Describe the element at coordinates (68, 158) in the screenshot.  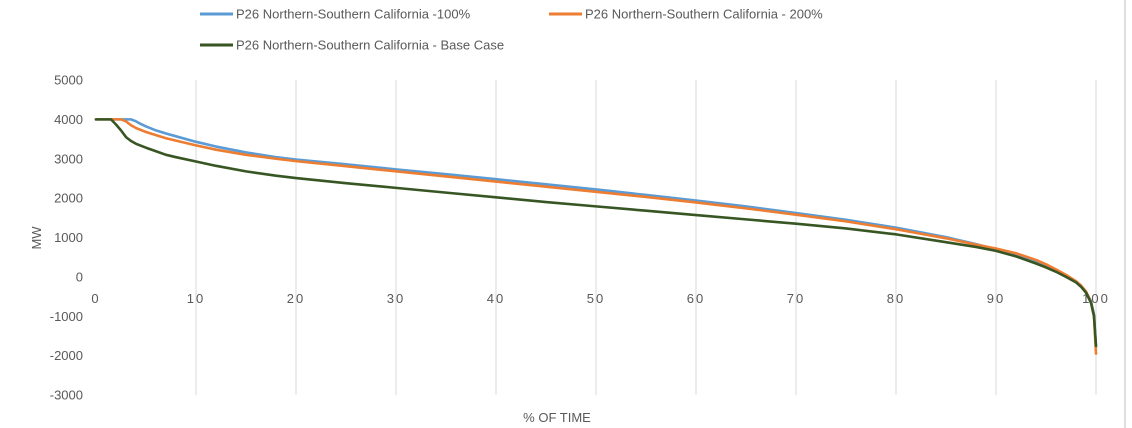
I see `y-tick-label-2: 3000` at that location.